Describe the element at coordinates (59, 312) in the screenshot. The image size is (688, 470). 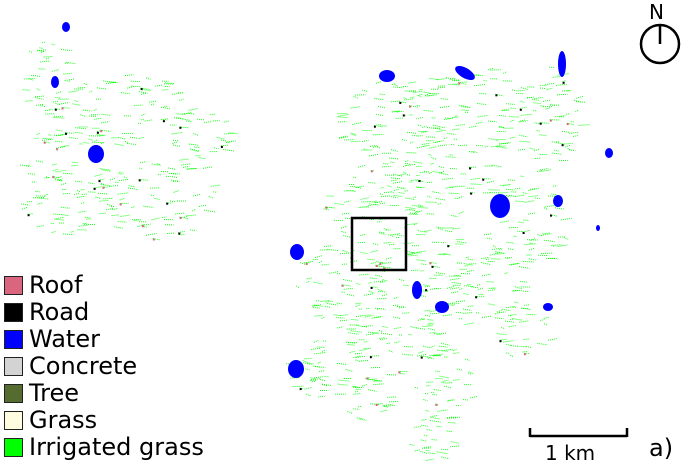
I see `legend-label-road: Road` at that location.